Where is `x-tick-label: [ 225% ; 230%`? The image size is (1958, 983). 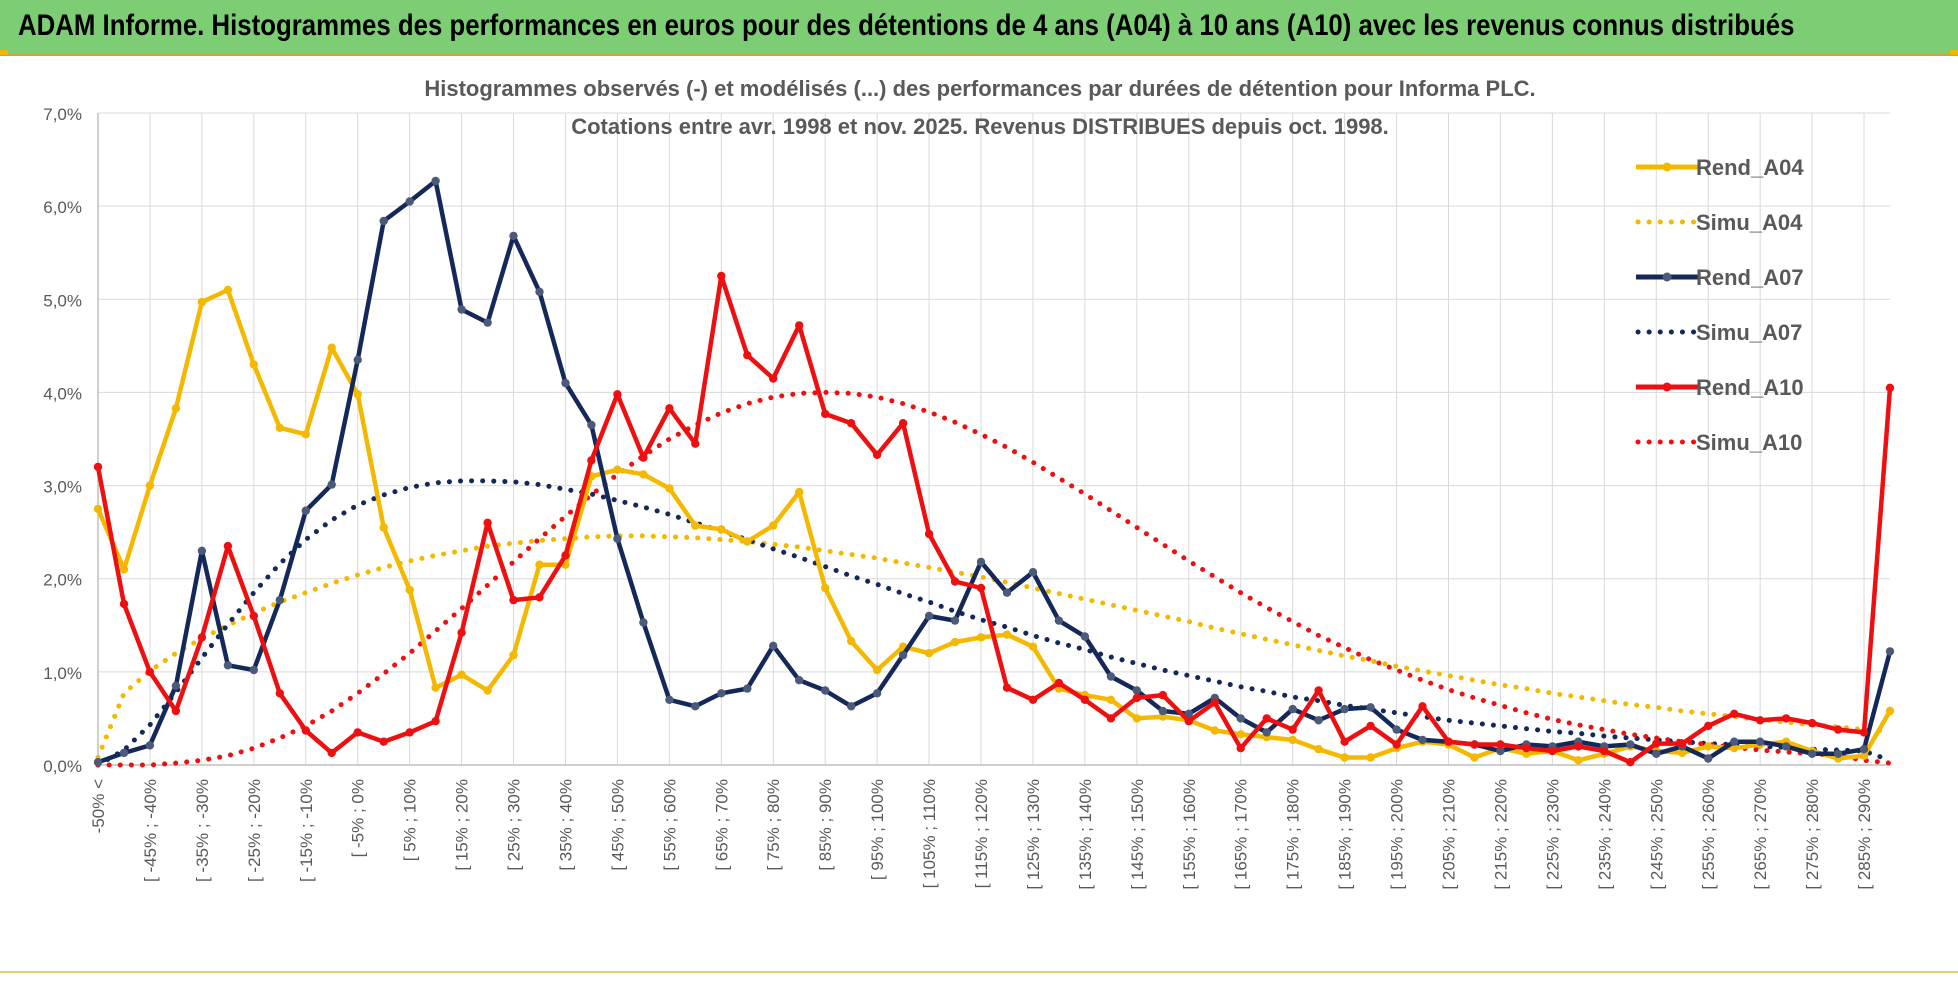
x-tick-label: [ 225% ; 230% is located at coordinates (1552, 834).